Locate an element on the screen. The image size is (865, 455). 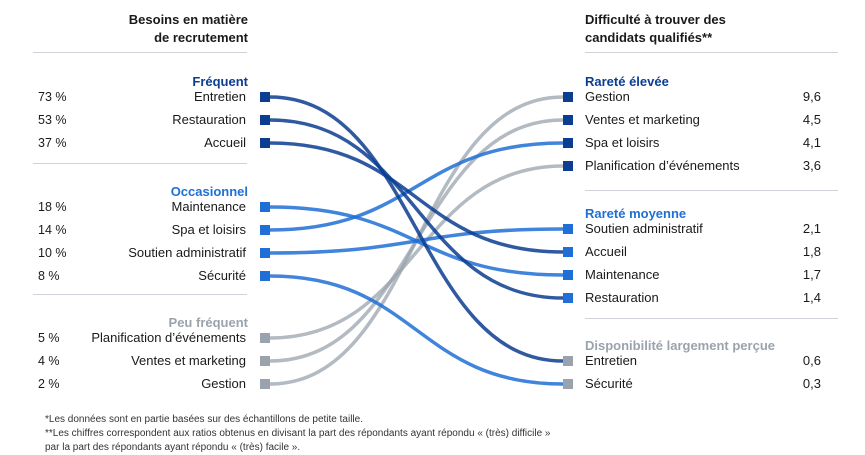
left-node-soutien-administratif is located at coordinates (265, 253).